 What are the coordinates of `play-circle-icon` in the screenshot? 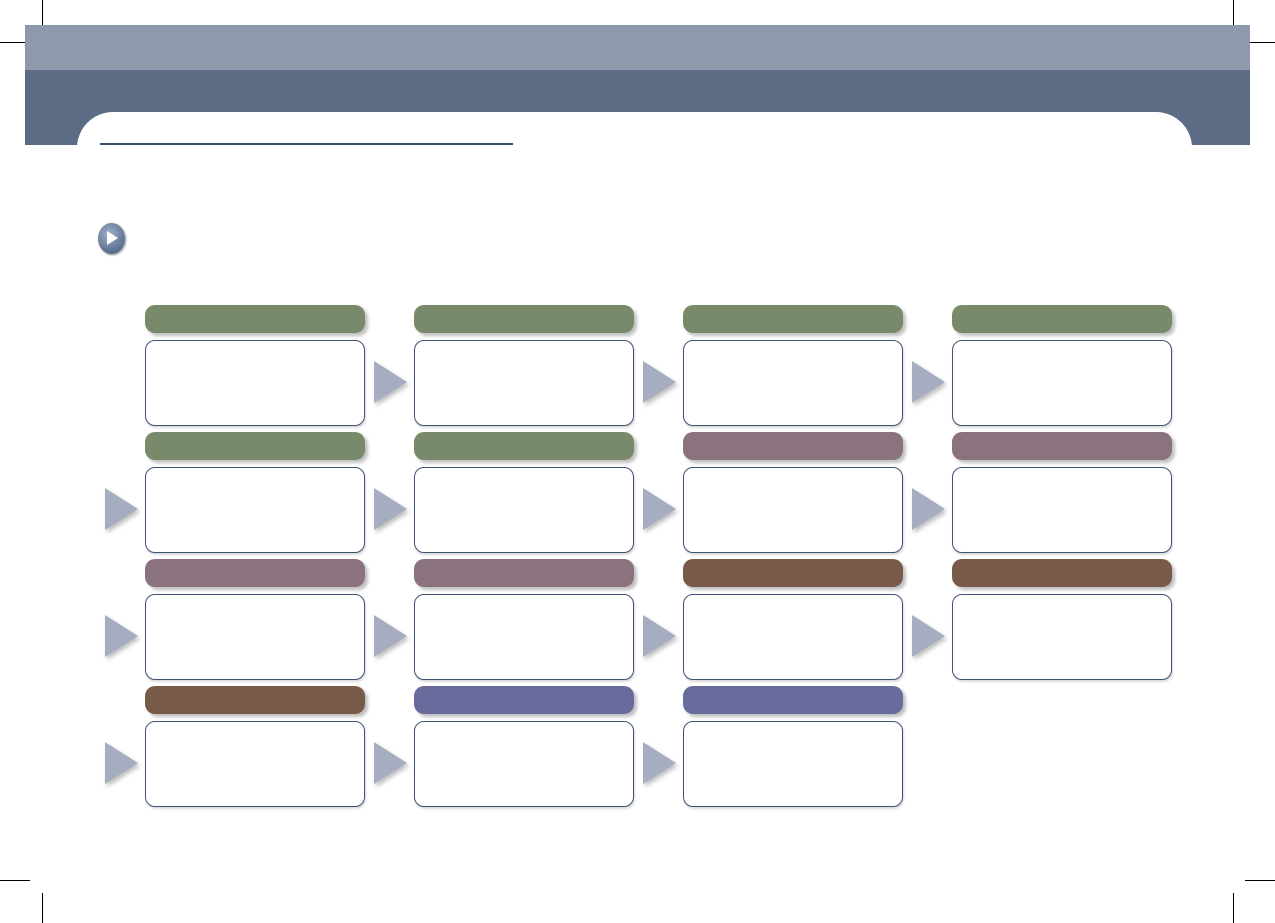 It's located at (111, 238).